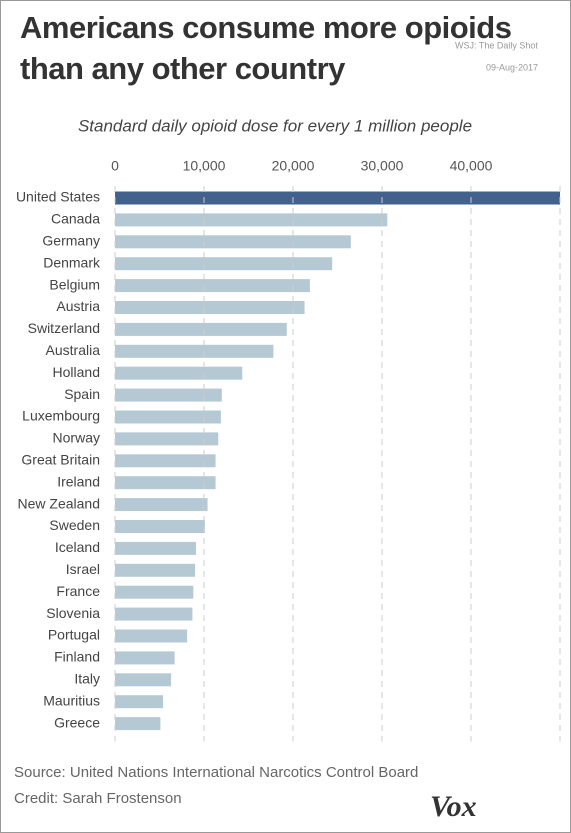 The height and width of the screenshot is (833, 571). What do you see at coordinates (76, 438) in the screenshot?
I see `y-tick-label: Norway` at bounding box center [76, 438].